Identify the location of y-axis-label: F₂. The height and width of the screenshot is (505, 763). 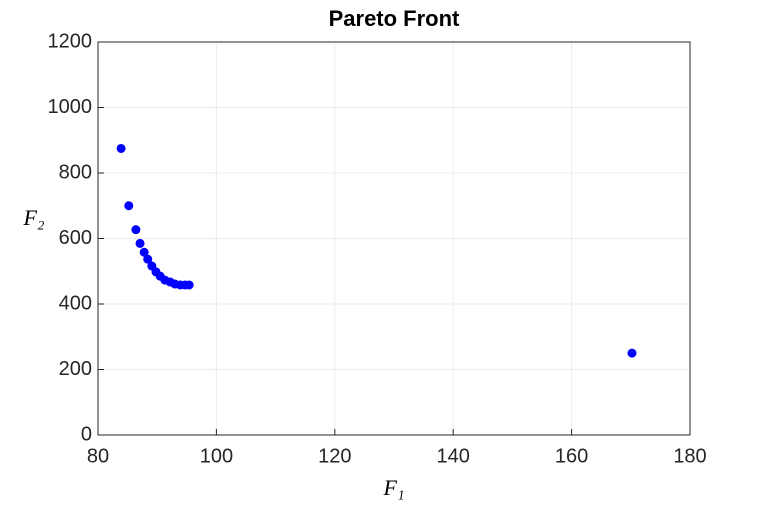
(33, 217).